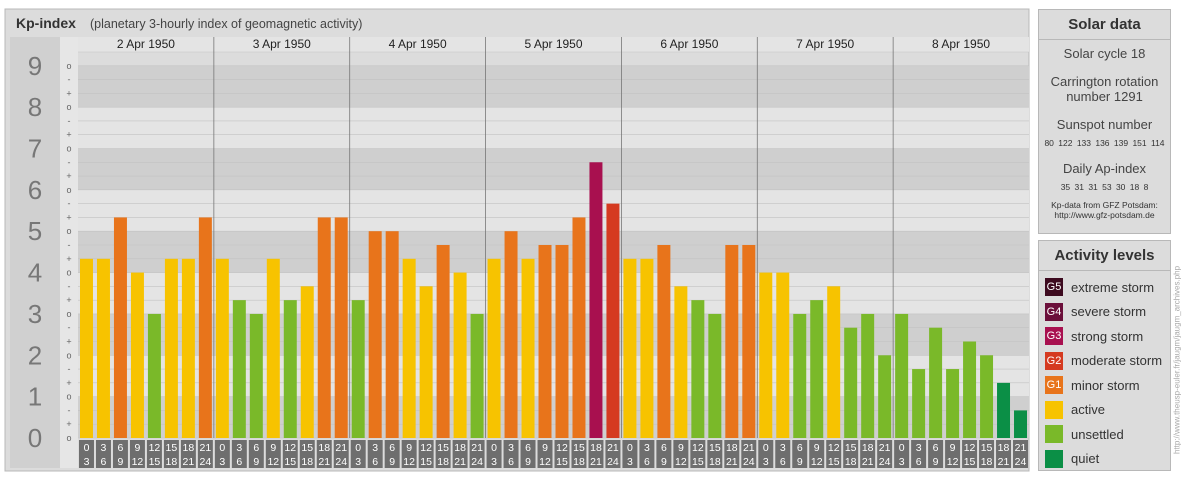 This screenshot has height=480, width=1184. What do you see at coordinates (69, 252) in the screenshot?
I see `y-axis-minor-column` at bounding box center [69, 252].